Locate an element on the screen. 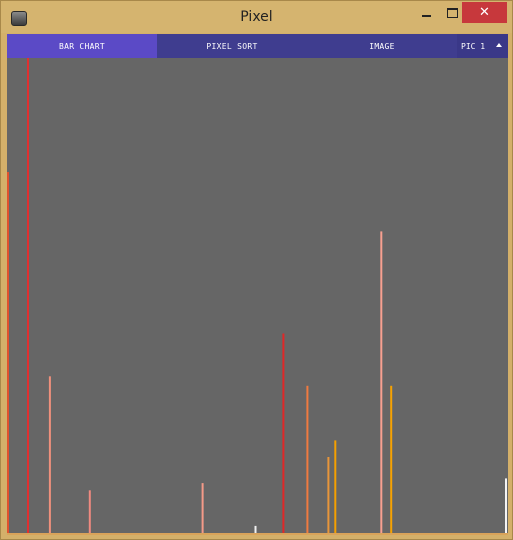  close-button: ✕ is located at coordinates (484, 12).